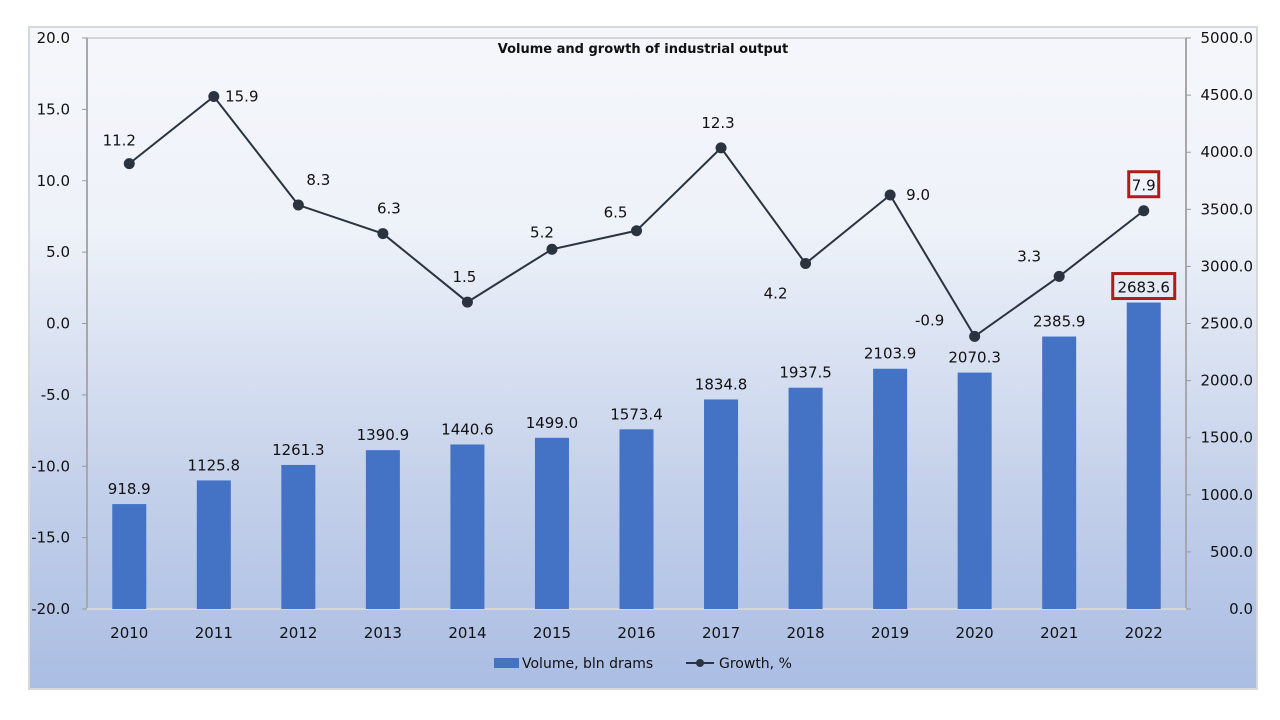  I want to click on bar-value-label: 1573.4, so click(636, 414).